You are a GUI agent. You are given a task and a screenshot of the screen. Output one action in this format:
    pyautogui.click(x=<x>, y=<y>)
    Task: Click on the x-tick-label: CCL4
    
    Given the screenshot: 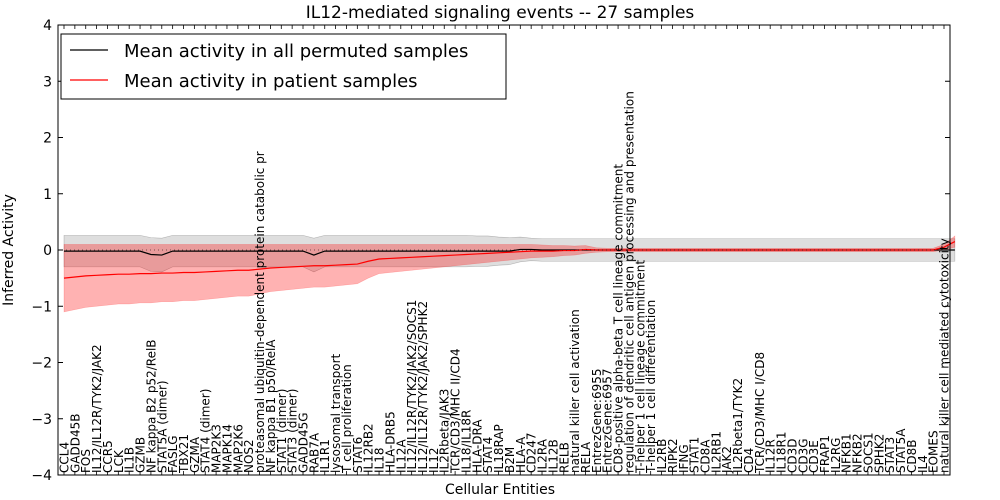 What is the action you would take?
    pyautogui.click(x=65, y=457)
    